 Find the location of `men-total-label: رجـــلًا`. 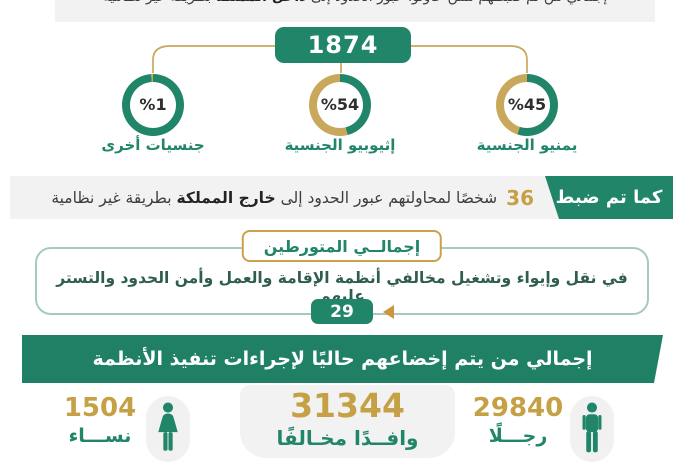

men-total-label: رجـــلًا is located at coordinates (518, 436).